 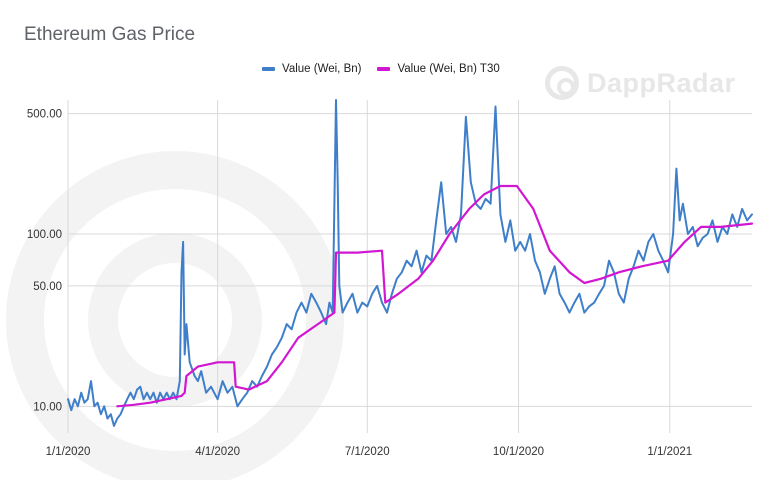 I want to click on y-tick-label: 500.00, so click(x=44, y=115).